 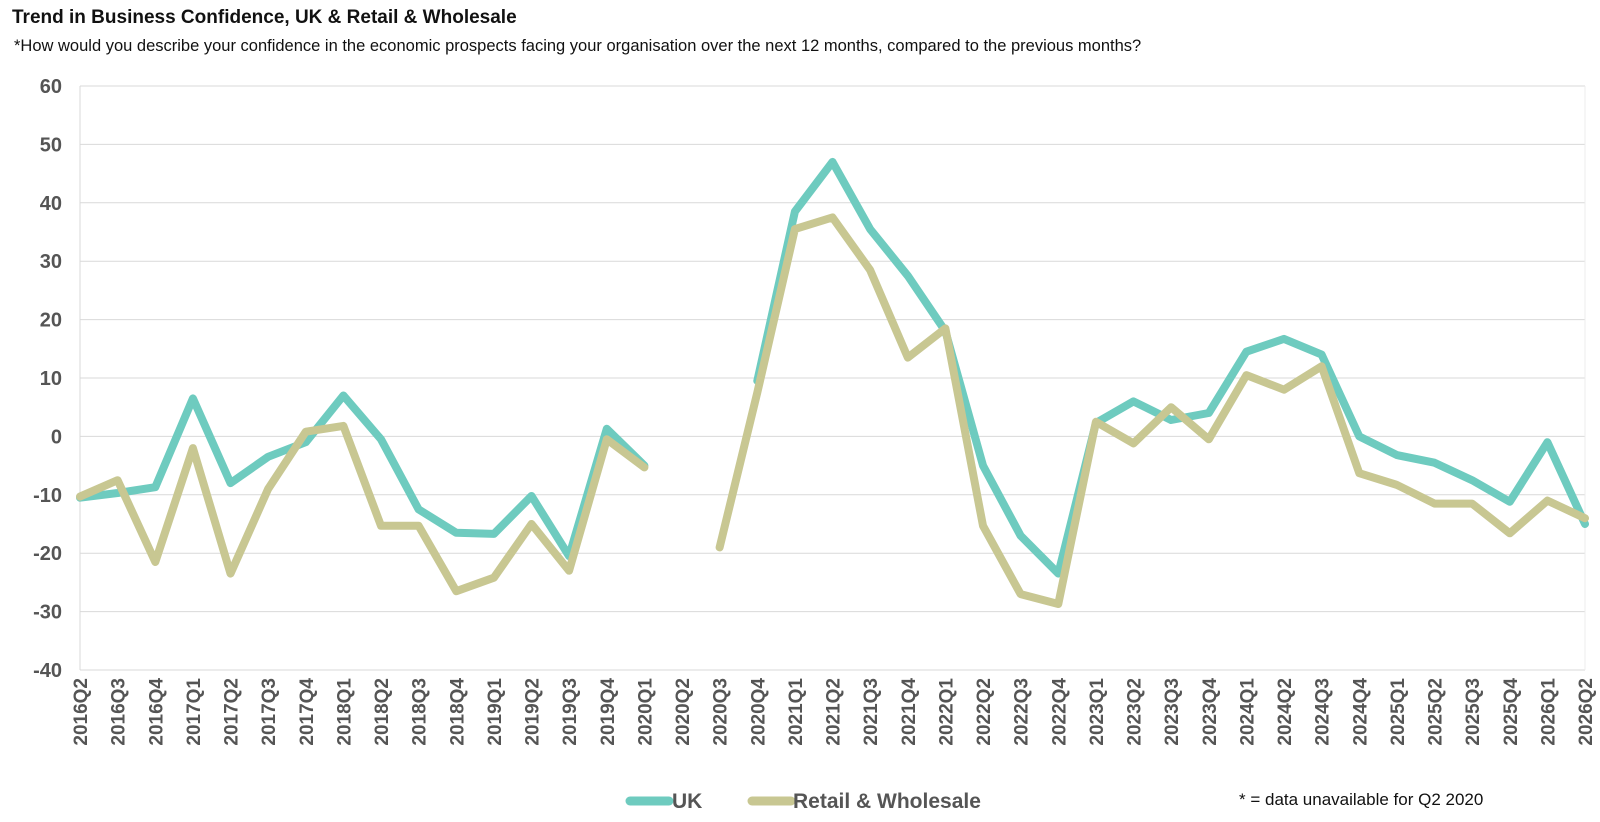 I want to click on x-tick-label: 2020Q2, so click(x=683, y=712).